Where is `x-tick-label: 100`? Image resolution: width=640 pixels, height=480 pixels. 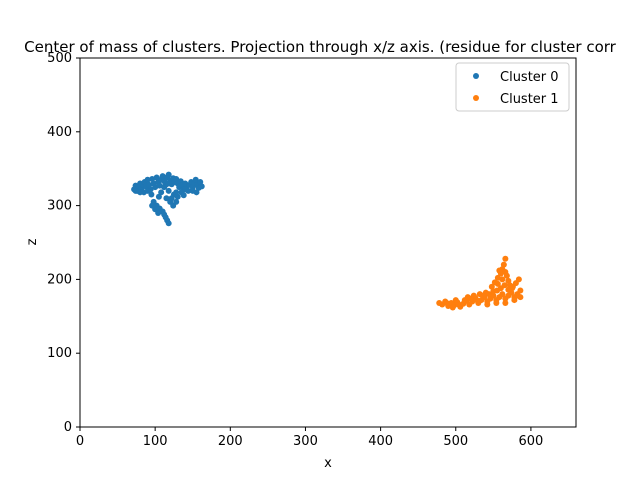
x-tick-label: 100 is located at coordinates (155, 441).